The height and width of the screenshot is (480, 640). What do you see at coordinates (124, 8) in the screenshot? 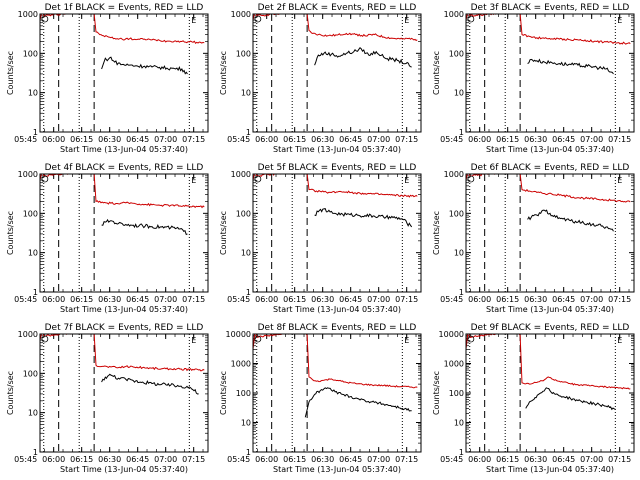
I see `panel-title: Det 1f BLACK = Events, RED = LLD` at bounding box center [124, 8].